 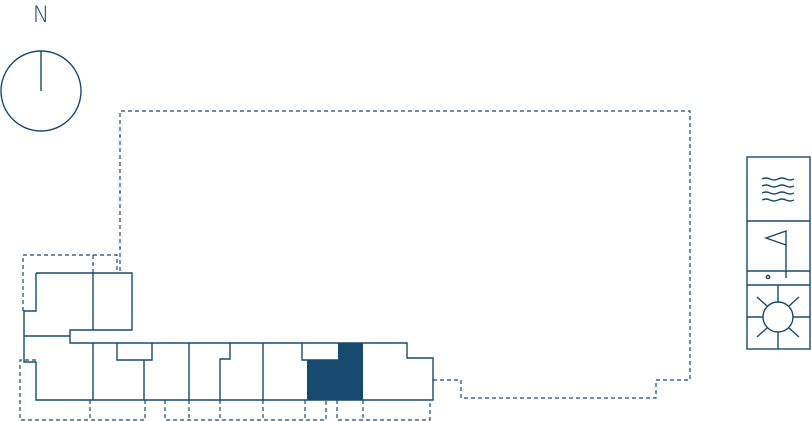 What do you see at coordinates (775, 255) in the screenshot?
I see `golf-flag-icon` at bounding box center [775, 255].